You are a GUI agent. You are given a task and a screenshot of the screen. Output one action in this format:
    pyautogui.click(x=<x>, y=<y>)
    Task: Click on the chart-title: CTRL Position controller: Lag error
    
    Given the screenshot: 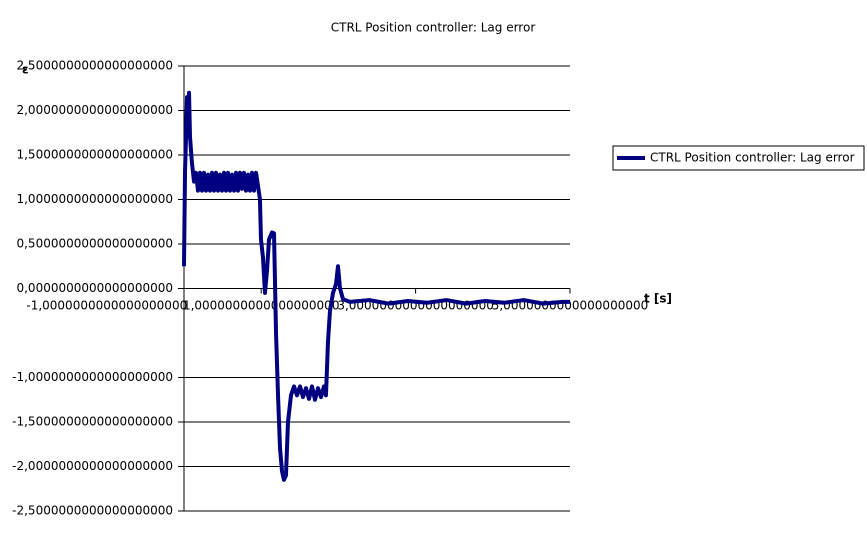 What is the action you would take?
    pyautogui.click(x=433, y=28)
    